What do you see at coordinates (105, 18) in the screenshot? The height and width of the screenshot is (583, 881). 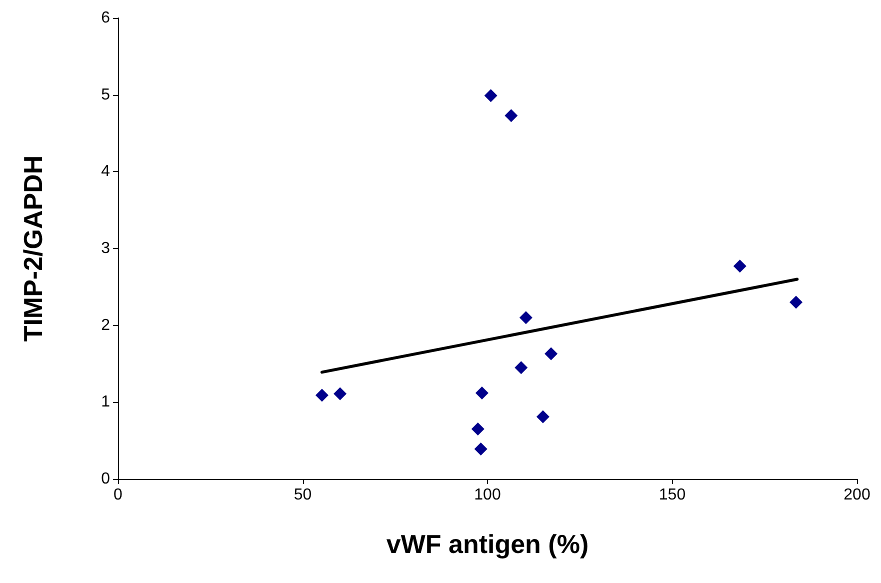 I see `y-tick-label: 6` at bounding box center [105, 18].